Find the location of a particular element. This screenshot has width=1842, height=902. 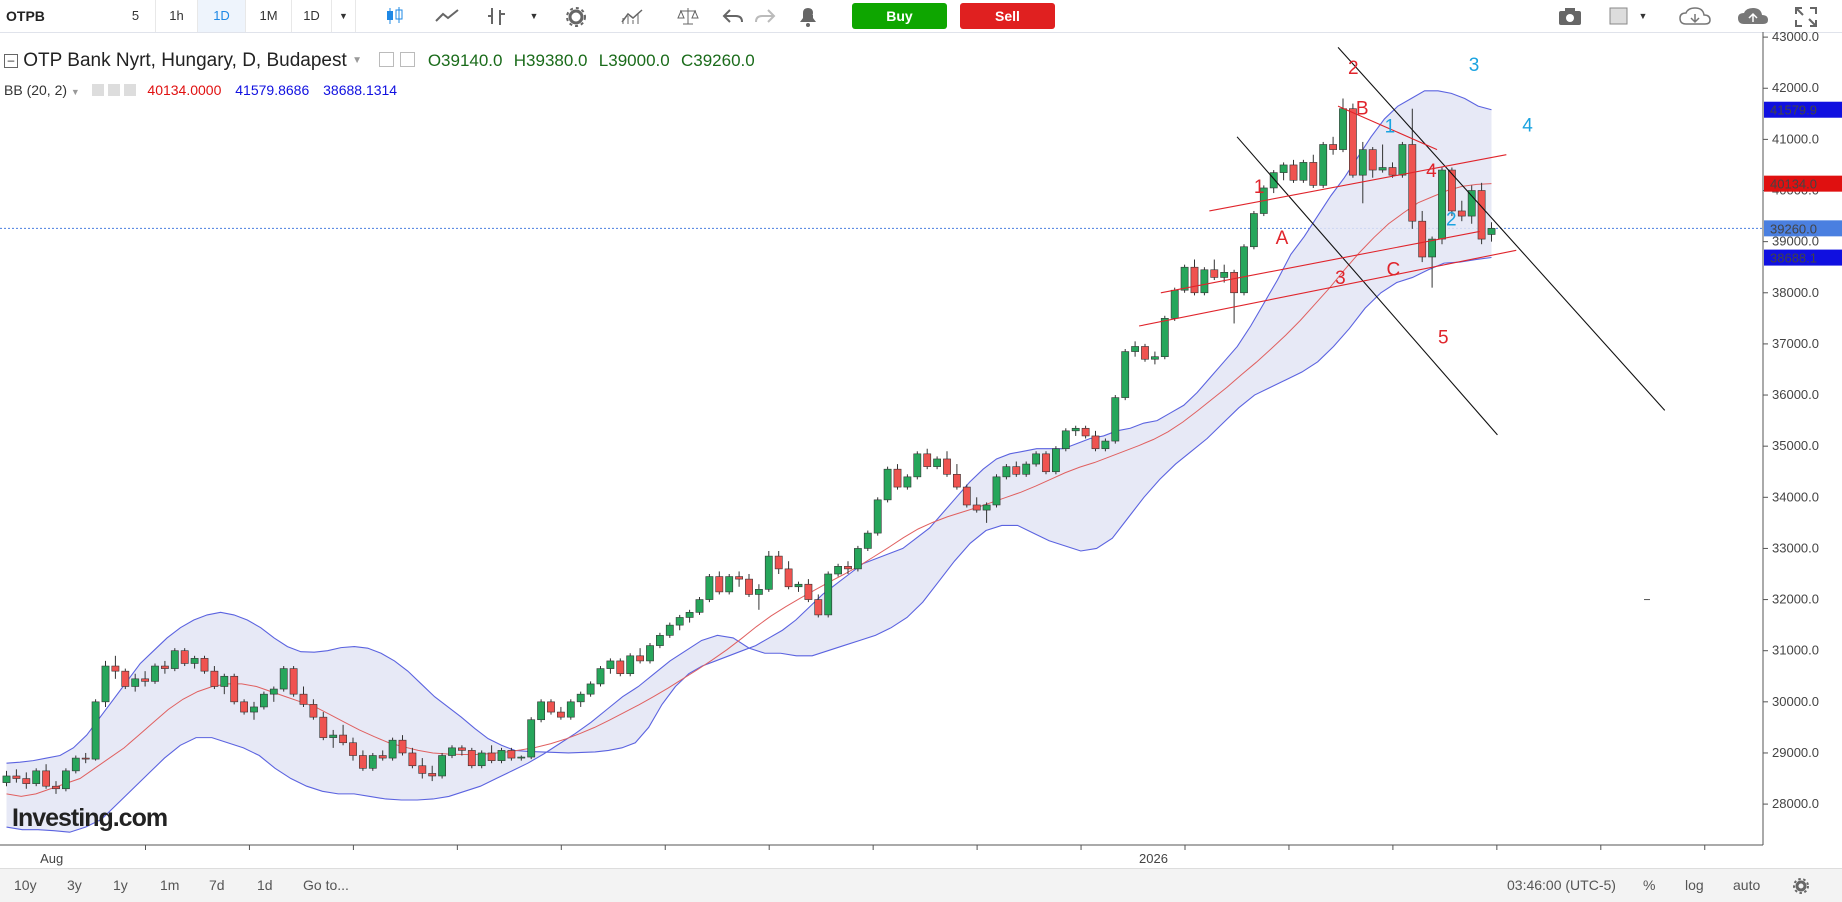

settings-gear-icon is located at coordinates (1801, 886).